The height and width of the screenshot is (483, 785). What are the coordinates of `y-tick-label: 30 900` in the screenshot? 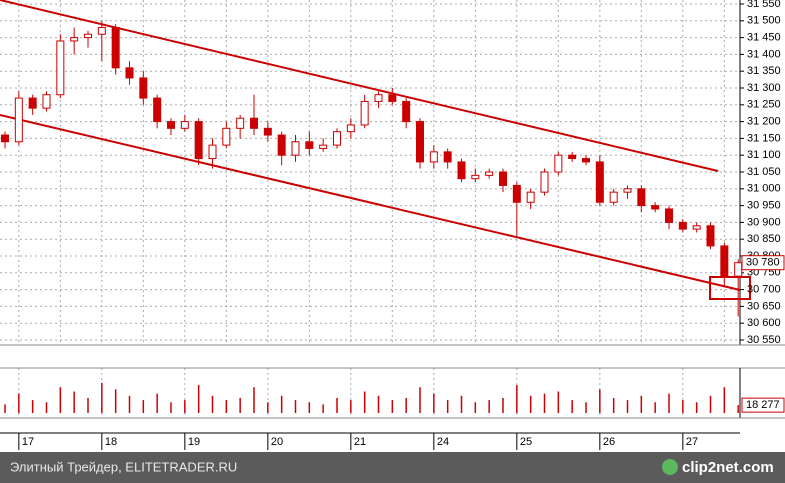 It's located at (764, 222).